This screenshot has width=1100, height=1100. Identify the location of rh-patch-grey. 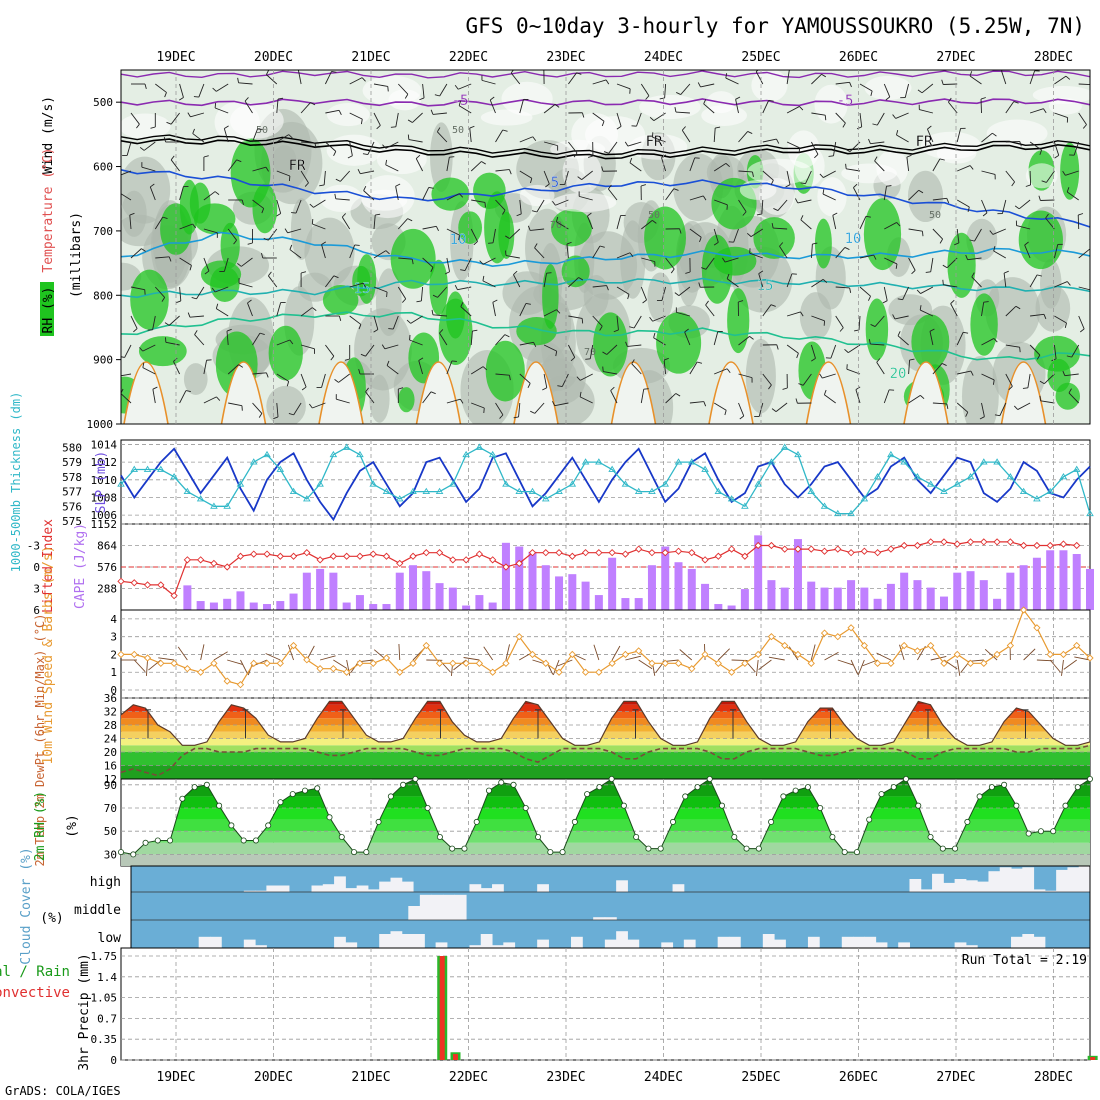
(925, 196).